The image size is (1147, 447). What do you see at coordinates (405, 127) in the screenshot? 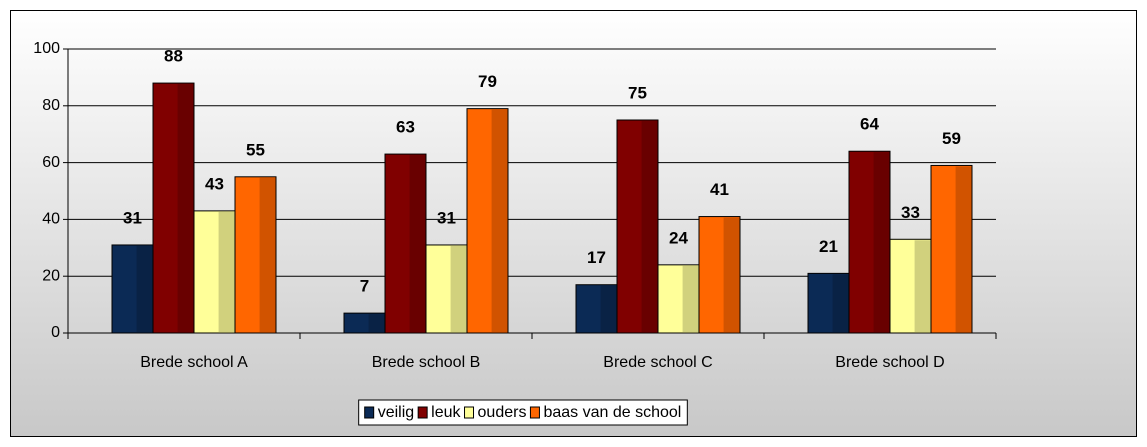
I see `data-label: 63` at bounding box center [405, 127].